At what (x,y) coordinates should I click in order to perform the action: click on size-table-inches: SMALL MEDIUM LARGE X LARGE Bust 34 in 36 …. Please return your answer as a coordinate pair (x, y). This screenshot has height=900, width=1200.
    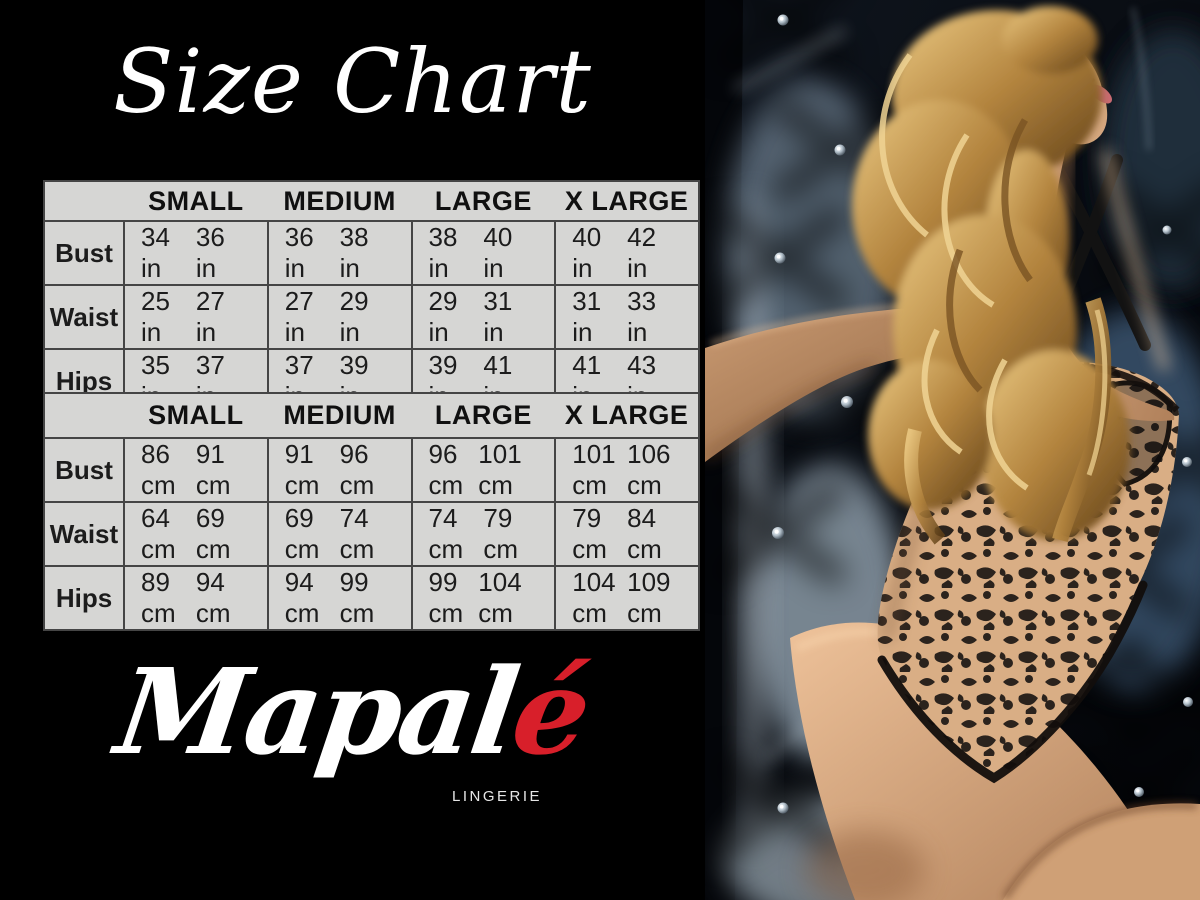
    Looking at the image, I should click on (371, 297).